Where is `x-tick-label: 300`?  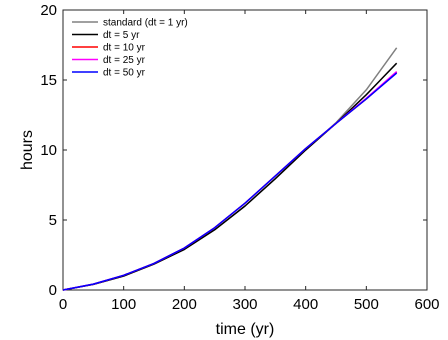
x-tick-label: 300 is located at coordinates (244, 304).